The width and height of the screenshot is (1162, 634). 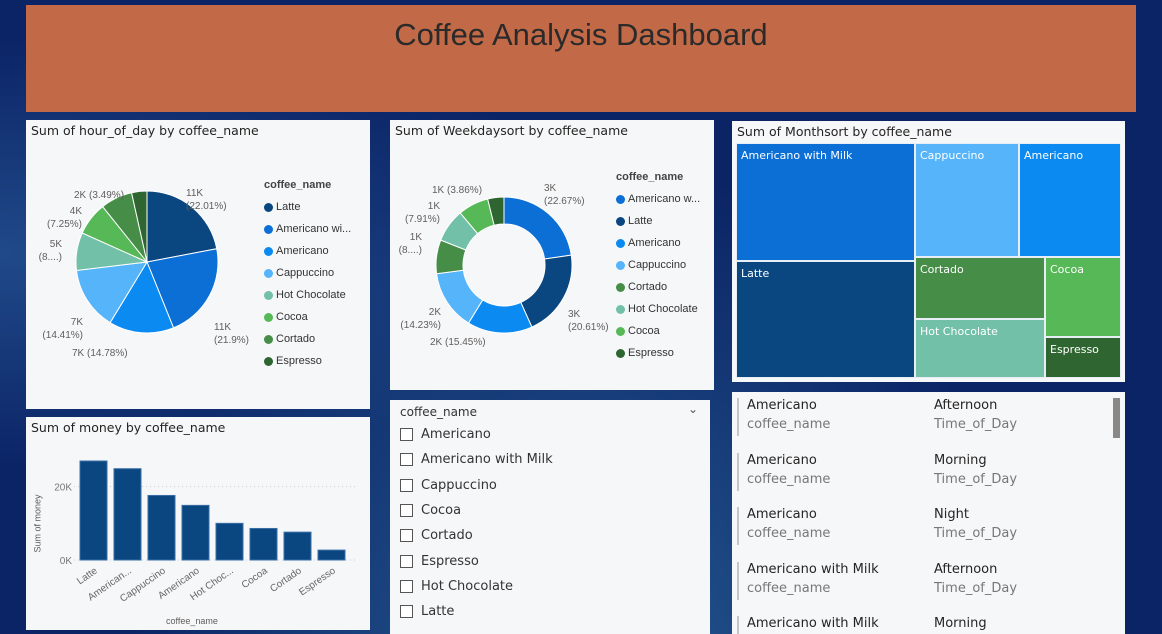 I want to click on slicer-option: Espresso, so click(x=439, y=561).